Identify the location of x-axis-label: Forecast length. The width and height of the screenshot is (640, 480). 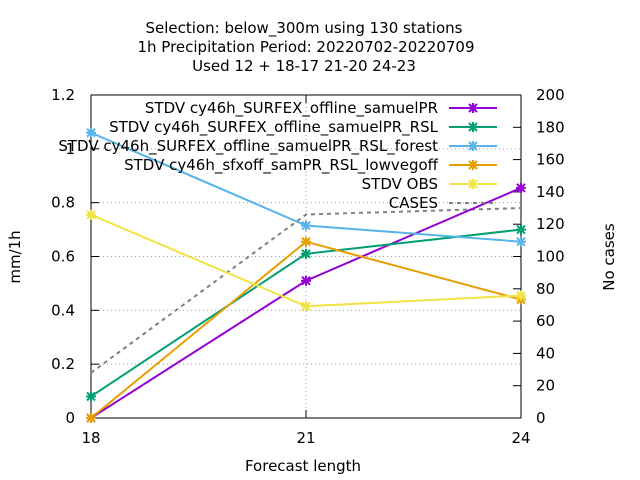
(303, 466).